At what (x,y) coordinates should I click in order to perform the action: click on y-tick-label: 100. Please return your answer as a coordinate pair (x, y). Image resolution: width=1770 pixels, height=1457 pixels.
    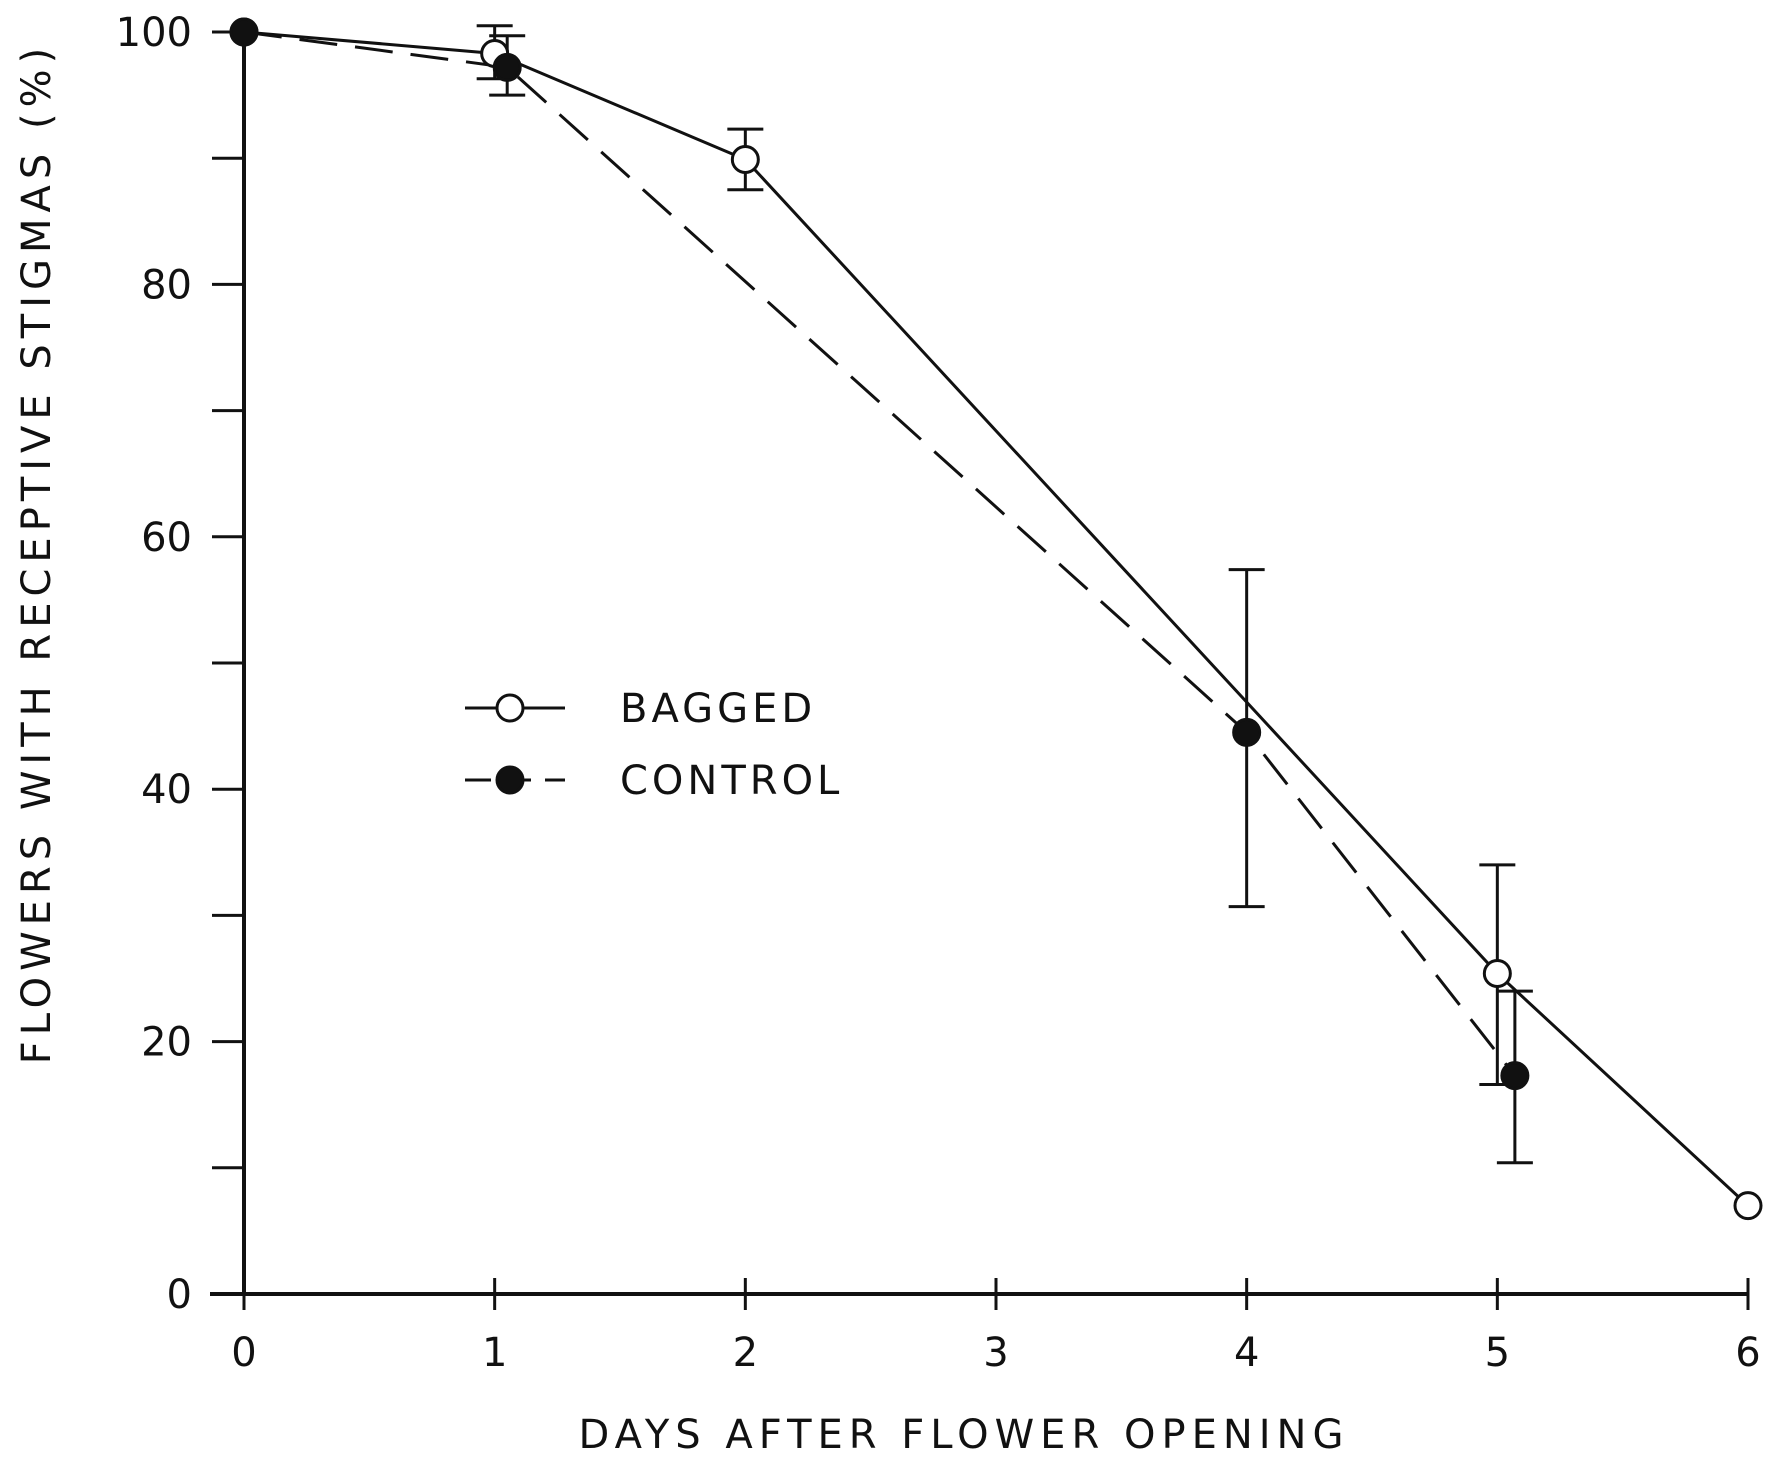
    Looking at the image, I should click on (154, 33).